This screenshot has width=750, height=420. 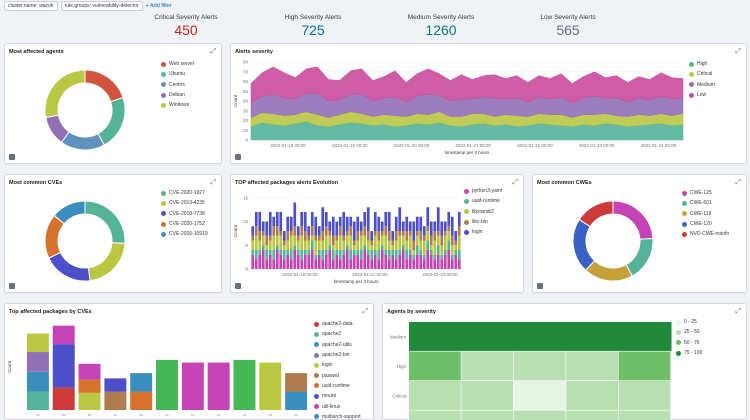 I want to click on legend-item: 75 - 100, so click(x=689, y=353).